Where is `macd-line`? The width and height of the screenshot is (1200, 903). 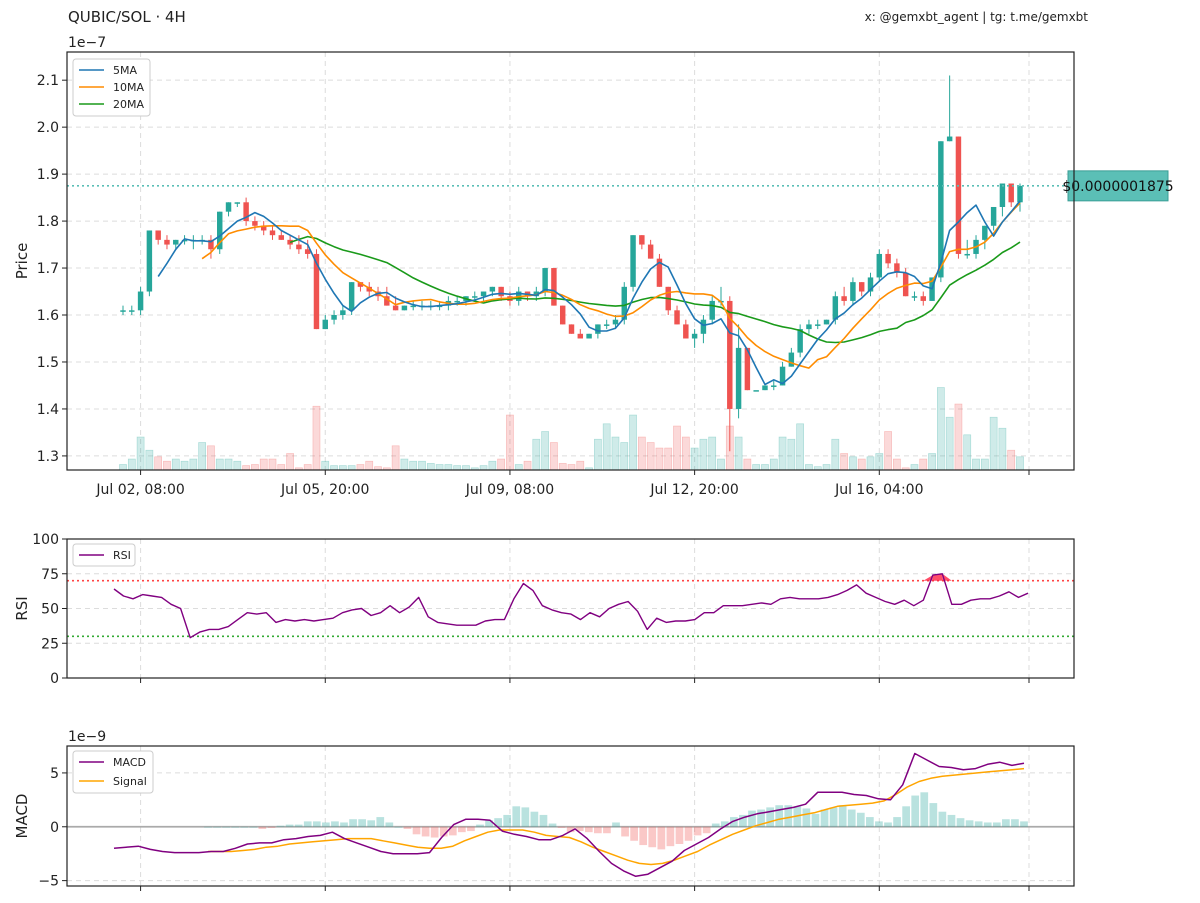
macd-line is located at coordinates (569, 815).